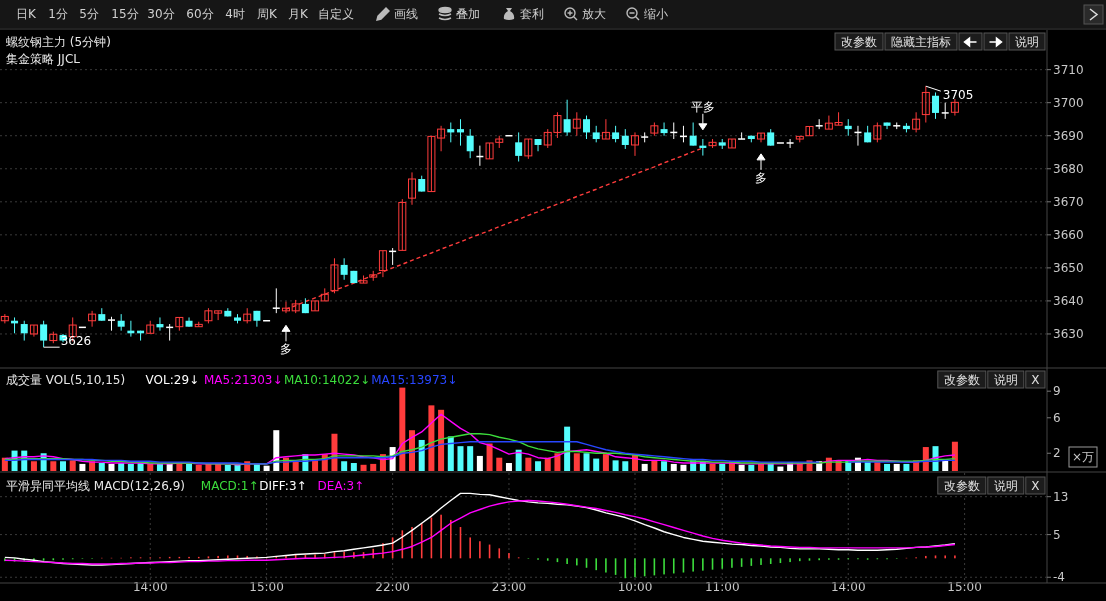  Describe the element at coordinates (406, 14) in the screenshot. I see `text: 画线` at that location.